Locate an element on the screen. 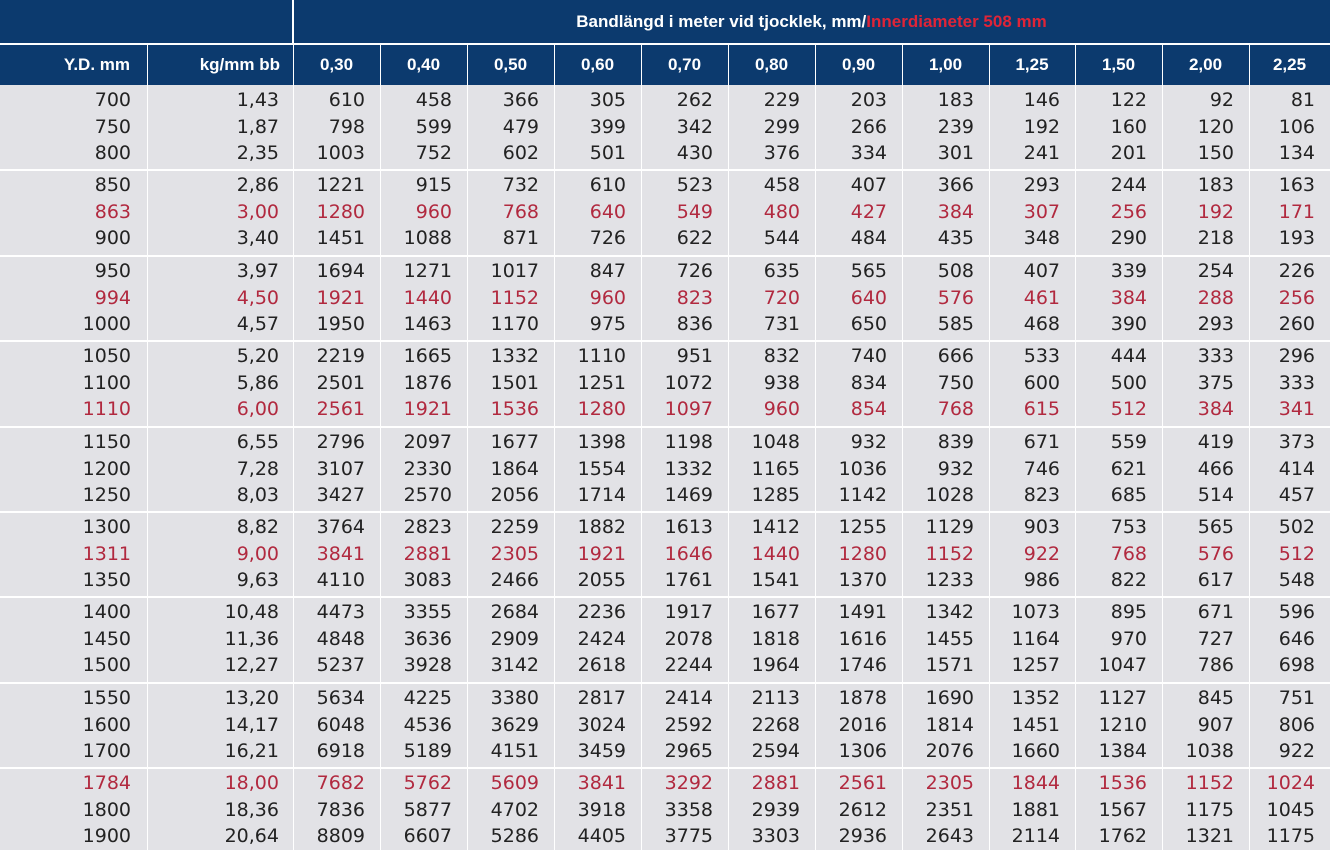 This screenshot has height=850, width=1330. cell-strip-length: 2501 is located at coordinates (340, 382).